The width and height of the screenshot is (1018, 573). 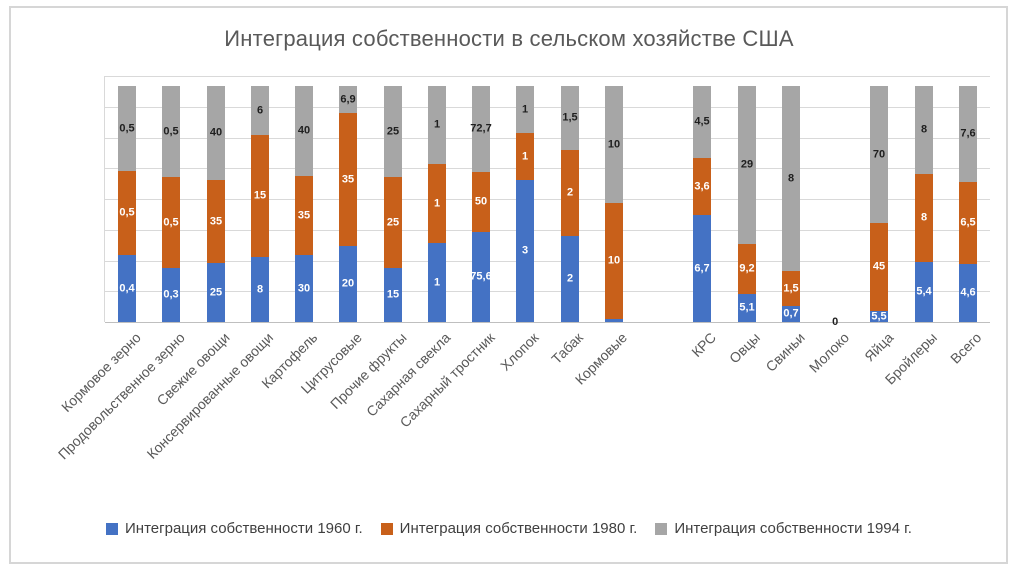 I want to click on legend-label: Интеграция собственности 1960 г., so click(x=244, y=528).